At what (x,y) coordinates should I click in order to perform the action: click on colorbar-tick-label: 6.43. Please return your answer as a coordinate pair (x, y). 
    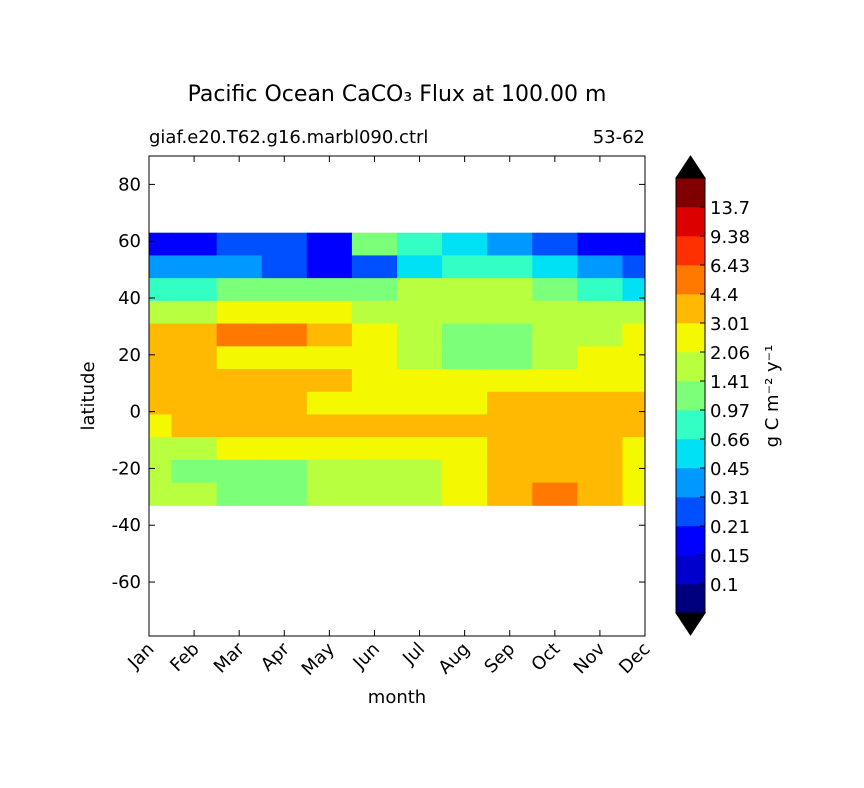
    Looking at the image, I should click on (730, 266).